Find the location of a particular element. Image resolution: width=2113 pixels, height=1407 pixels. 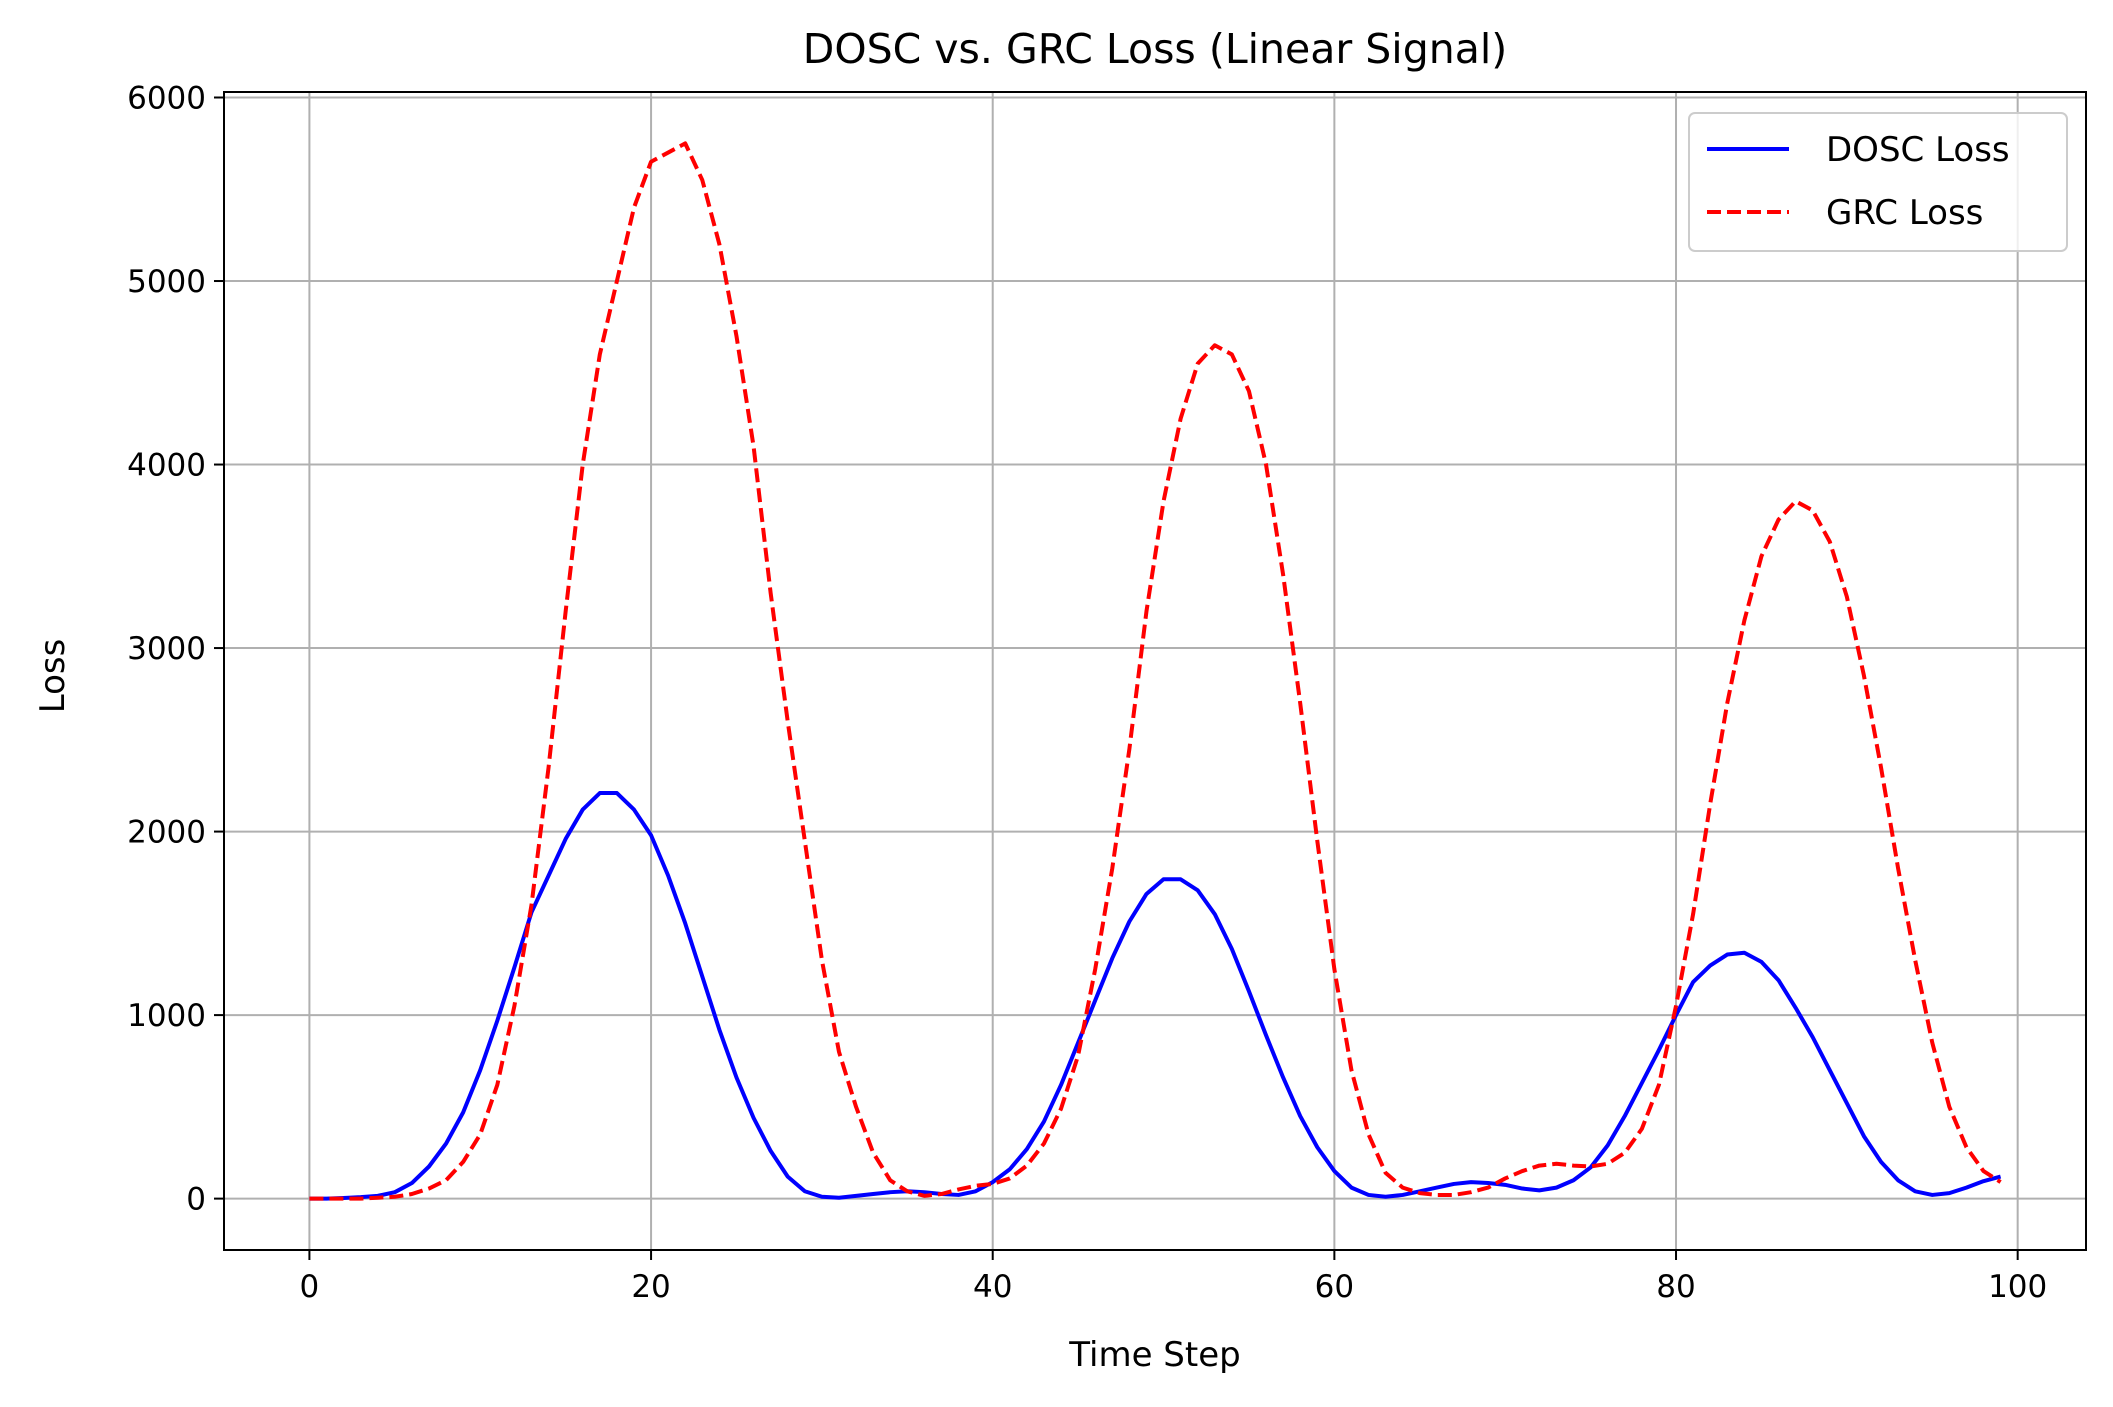

y-tick-label: 1000 is located at coordinates (166, 1016).